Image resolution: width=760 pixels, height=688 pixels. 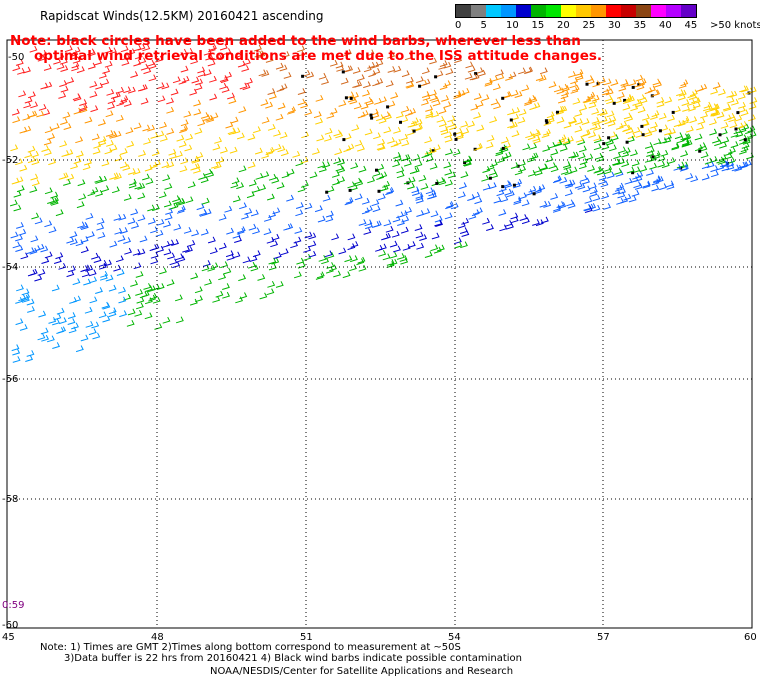 I want to click on legend-label: 40, so click(x=665, y=25).